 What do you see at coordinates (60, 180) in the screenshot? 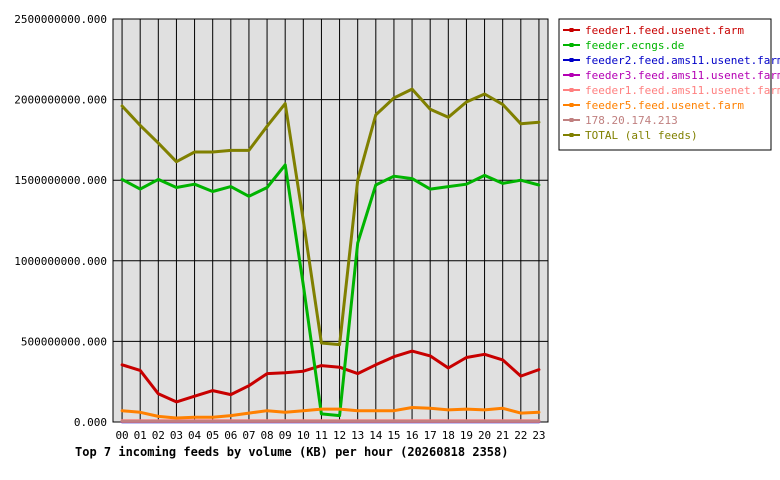
I see `y-tick-label: 1500000000.000` at bounding box center [60, 180].